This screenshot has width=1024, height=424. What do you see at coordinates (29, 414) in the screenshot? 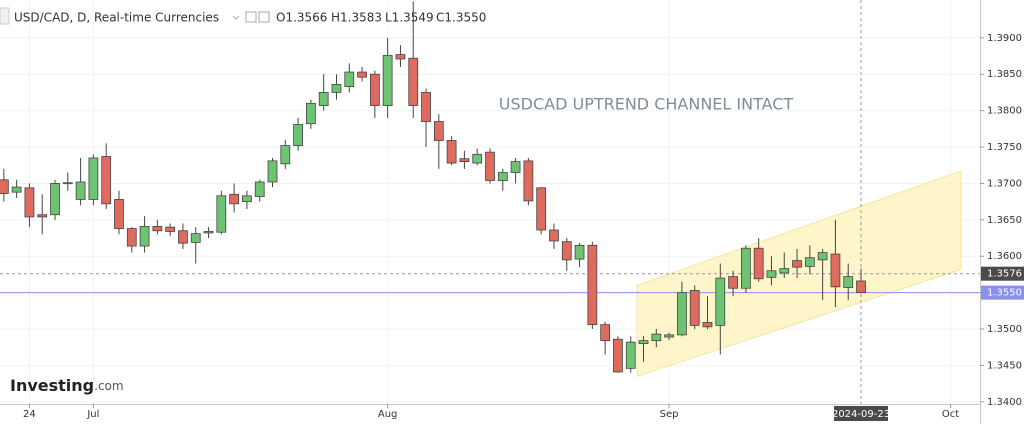
I see `x-tick-label: 24` at bounding box center [29, 414].